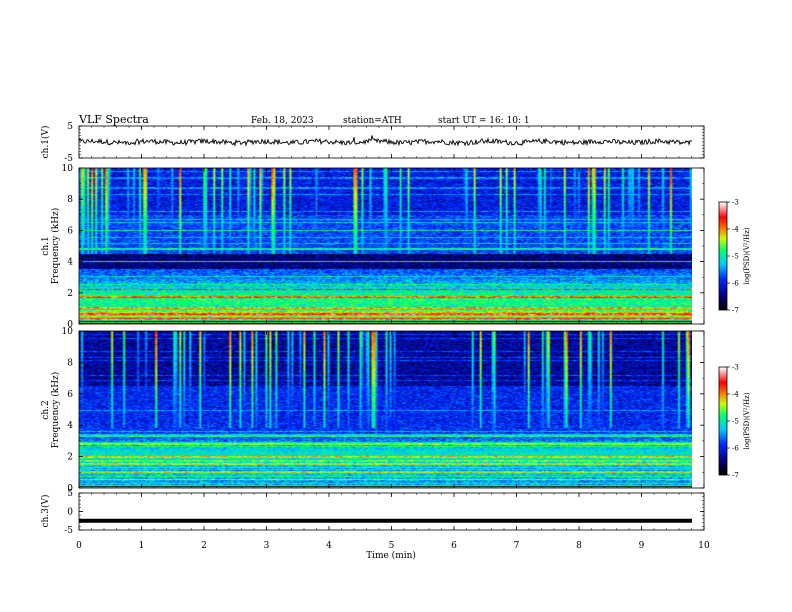 The image size is (792, 612). What do you see at coordinates (70, 458) in the screenshot?
I see `ch2-spec-ytick-label: 2` at bounding box center [70, 458].